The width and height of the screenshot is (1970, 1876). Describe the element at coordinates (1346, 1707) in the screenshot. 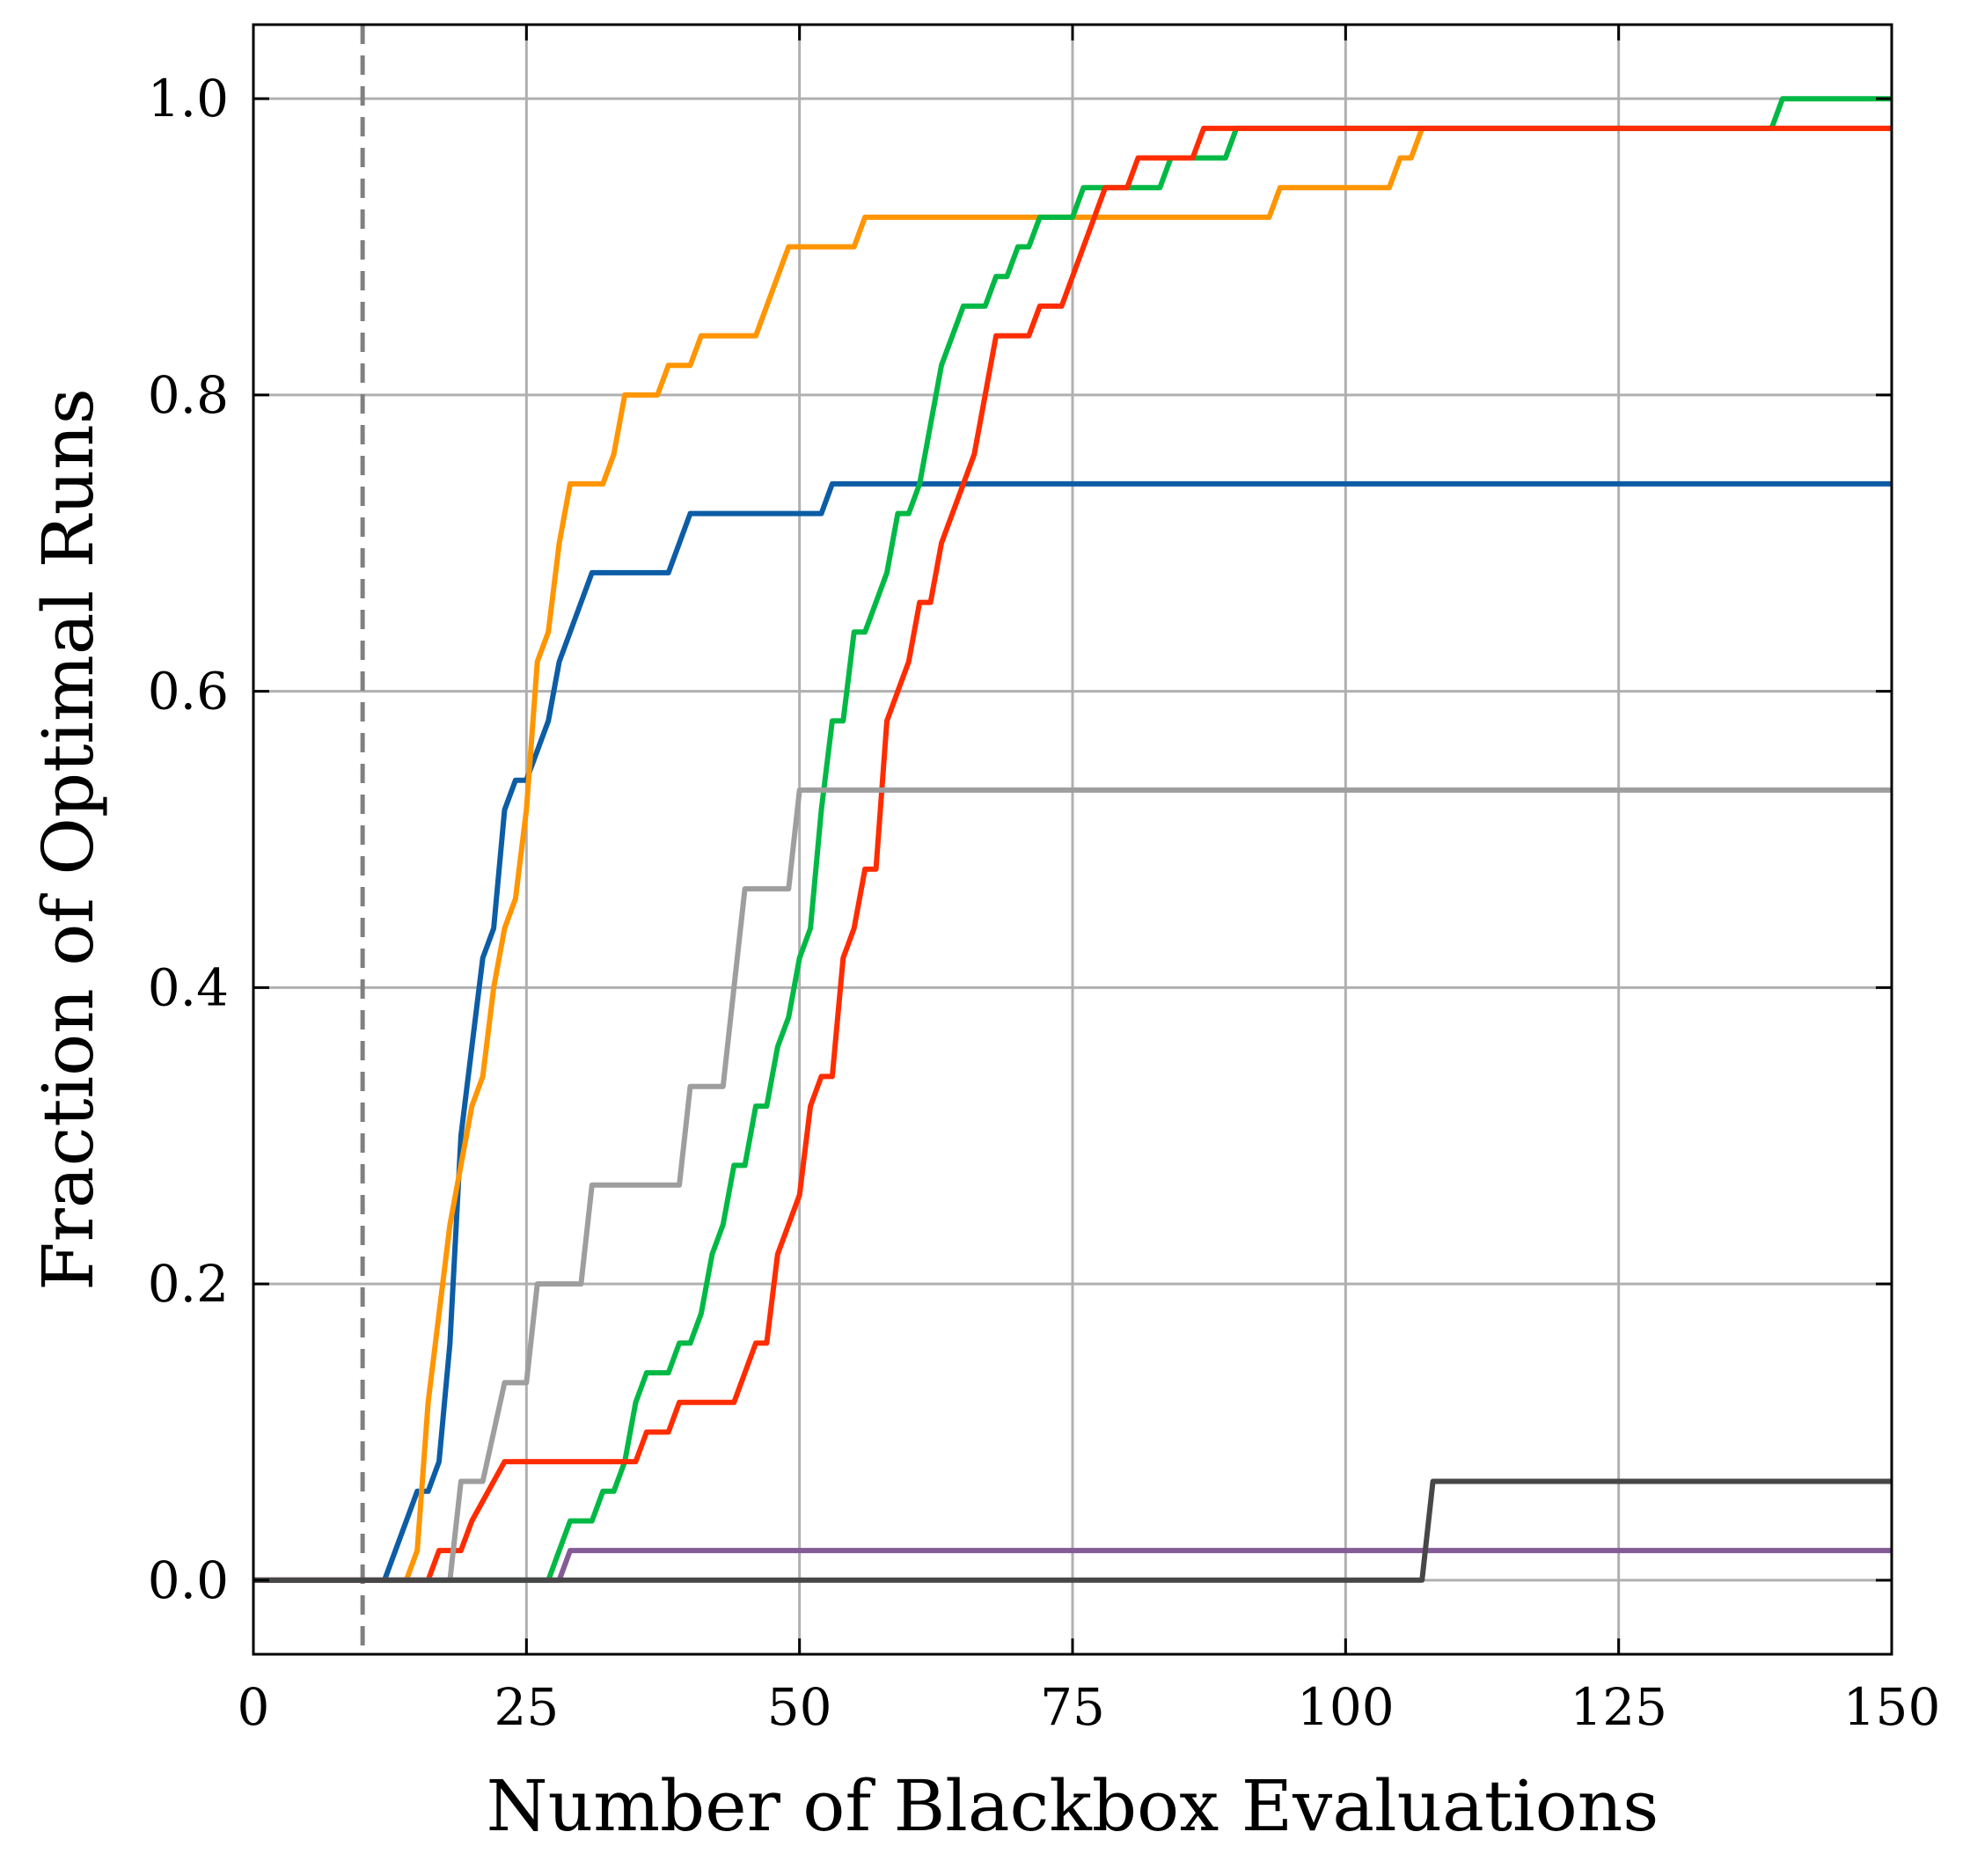

I see `x-tick-label: 100` at that location.